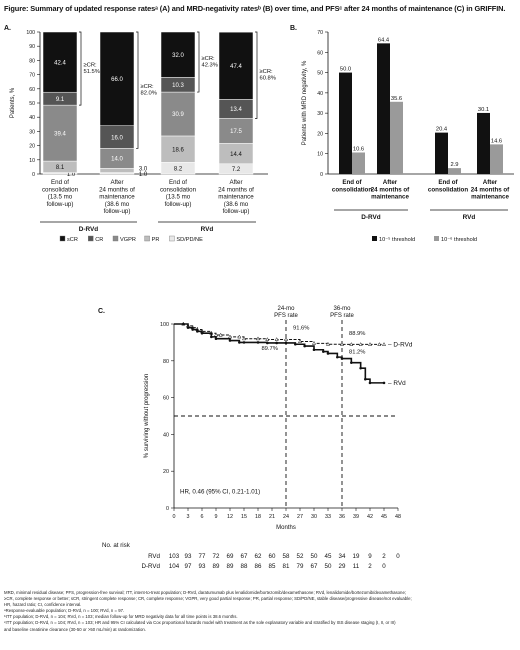  I want to click on panel-a-data-label: 14.0, so click(117, 160).